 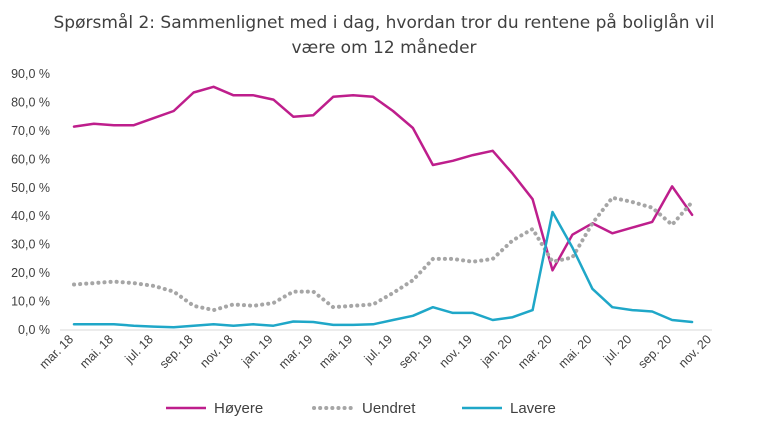 I want to click on x-tick-label: jul. 19, so click(x=378, y=349).